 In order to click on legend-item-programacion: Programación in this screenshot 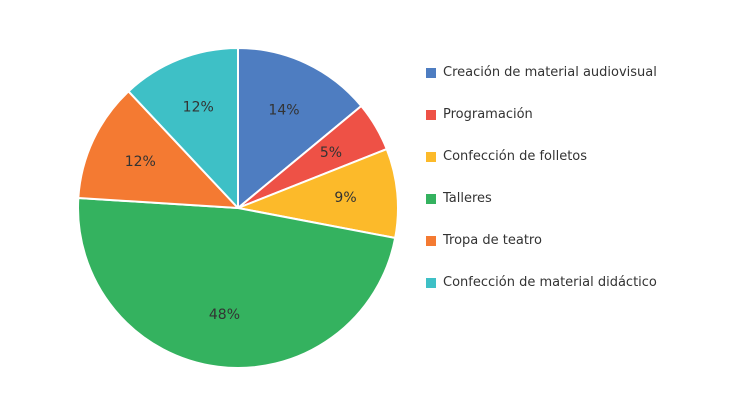, I will do `click(541, 114)`.